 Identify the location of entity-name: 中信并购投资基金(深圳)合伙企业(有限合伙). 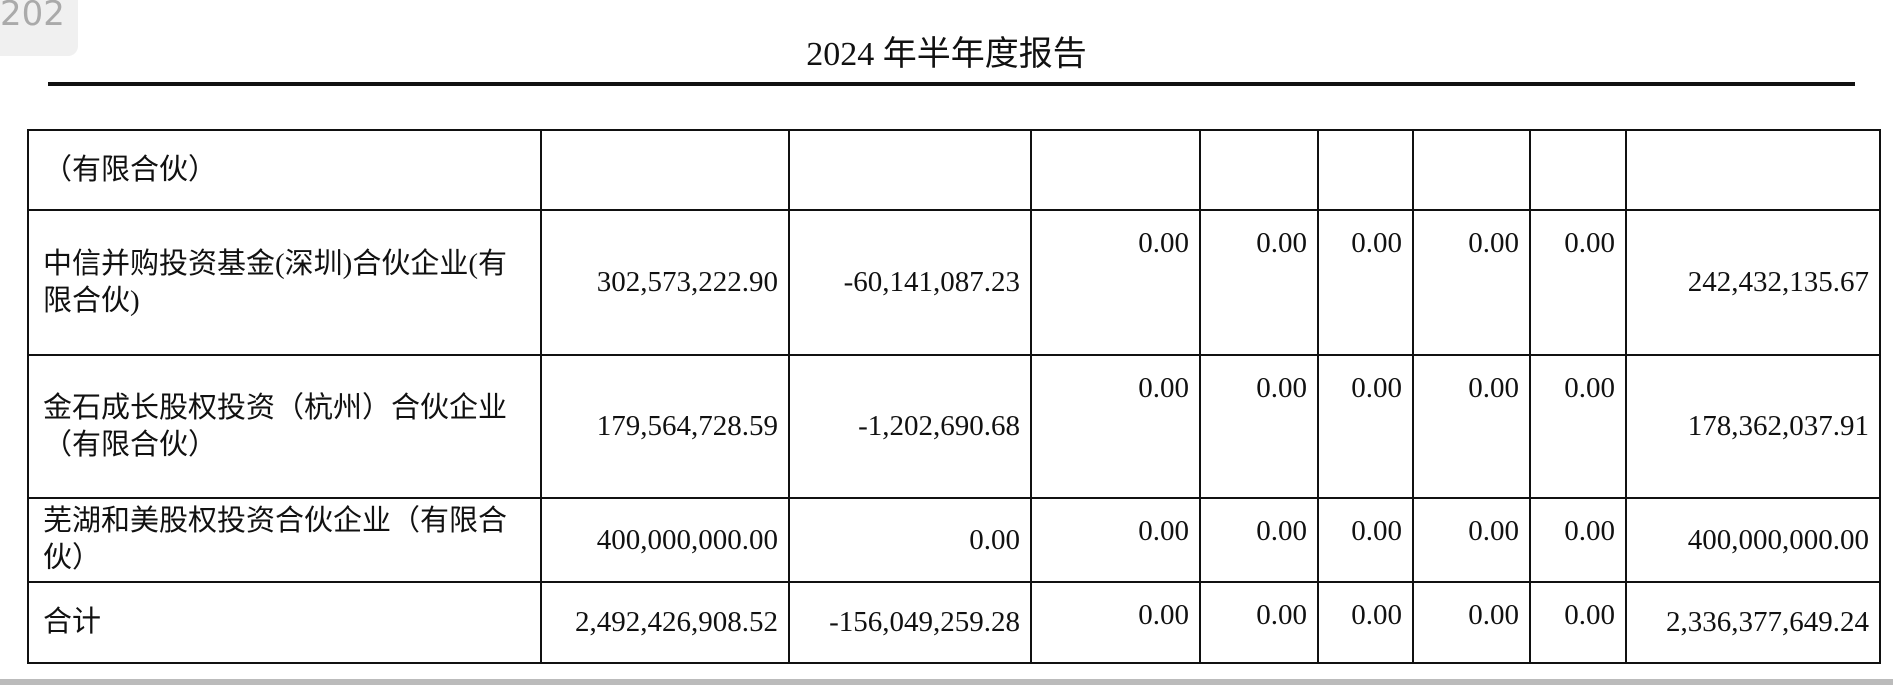
(284, 282).